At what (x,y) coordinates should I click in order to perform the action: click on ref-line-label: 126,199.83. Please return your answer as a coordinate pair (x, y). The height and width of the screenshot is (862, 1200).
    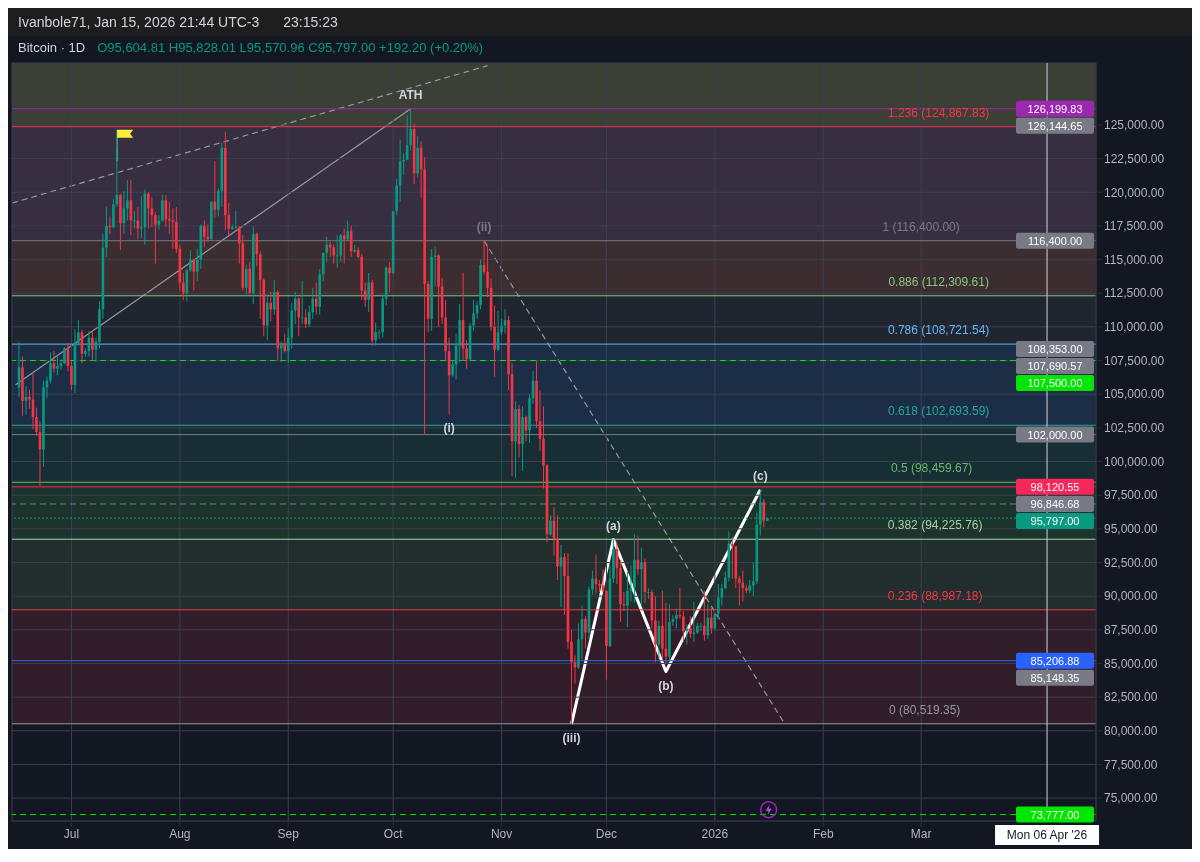
    Looking at the image, I should click on (1055, 108).